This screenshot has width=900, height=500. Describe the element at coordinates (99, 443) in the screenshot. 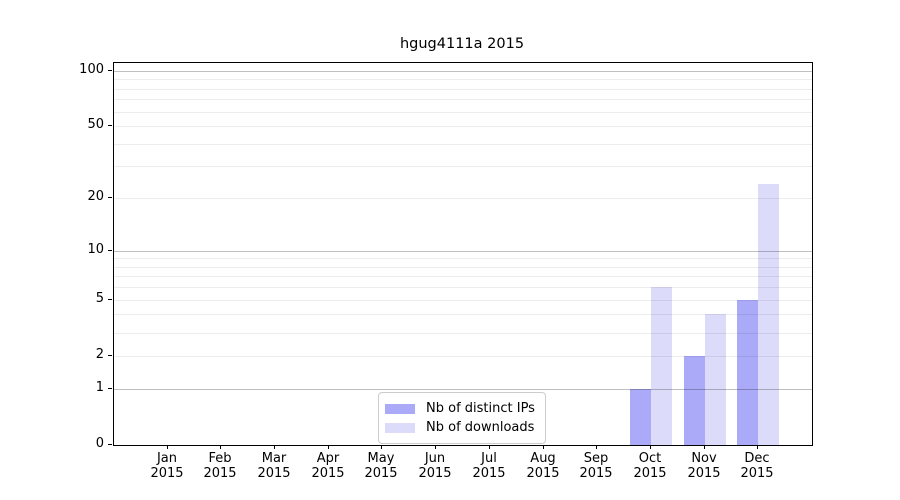

I see `y-tick-label-0: 0` at that location.